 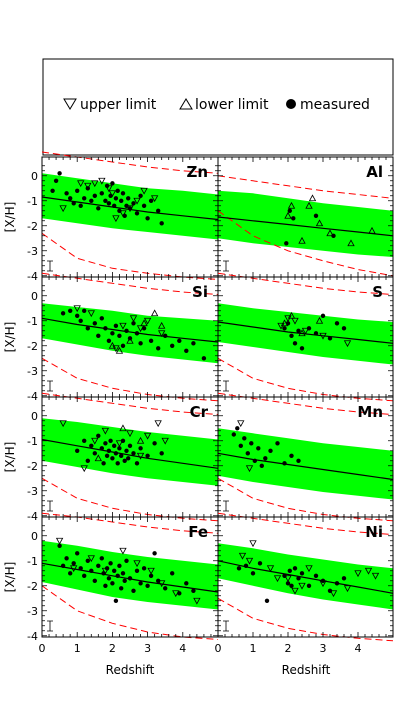 What do you see at coordinates (305, 337) in the screenshot?
I see `panel-s` at bounding box center [305, 337].